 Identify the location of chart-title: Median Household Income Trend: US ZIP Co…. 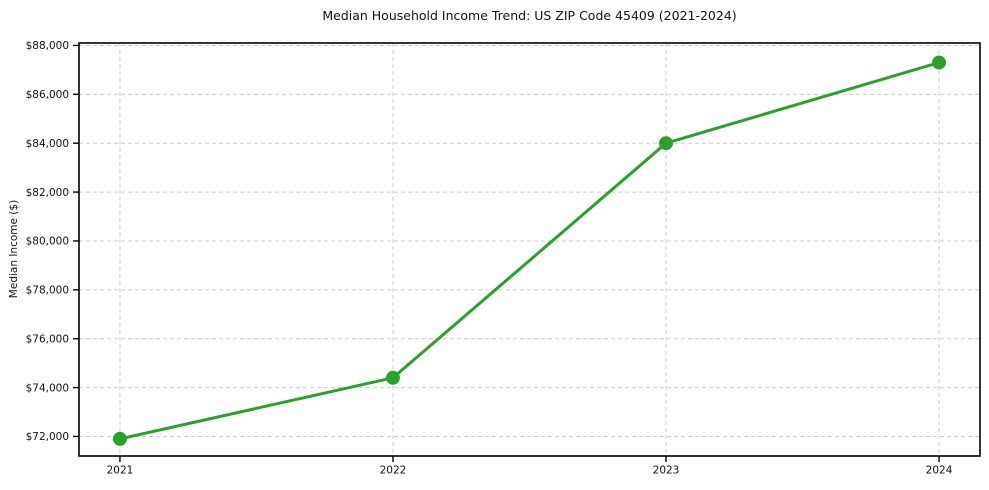
(529, 15).